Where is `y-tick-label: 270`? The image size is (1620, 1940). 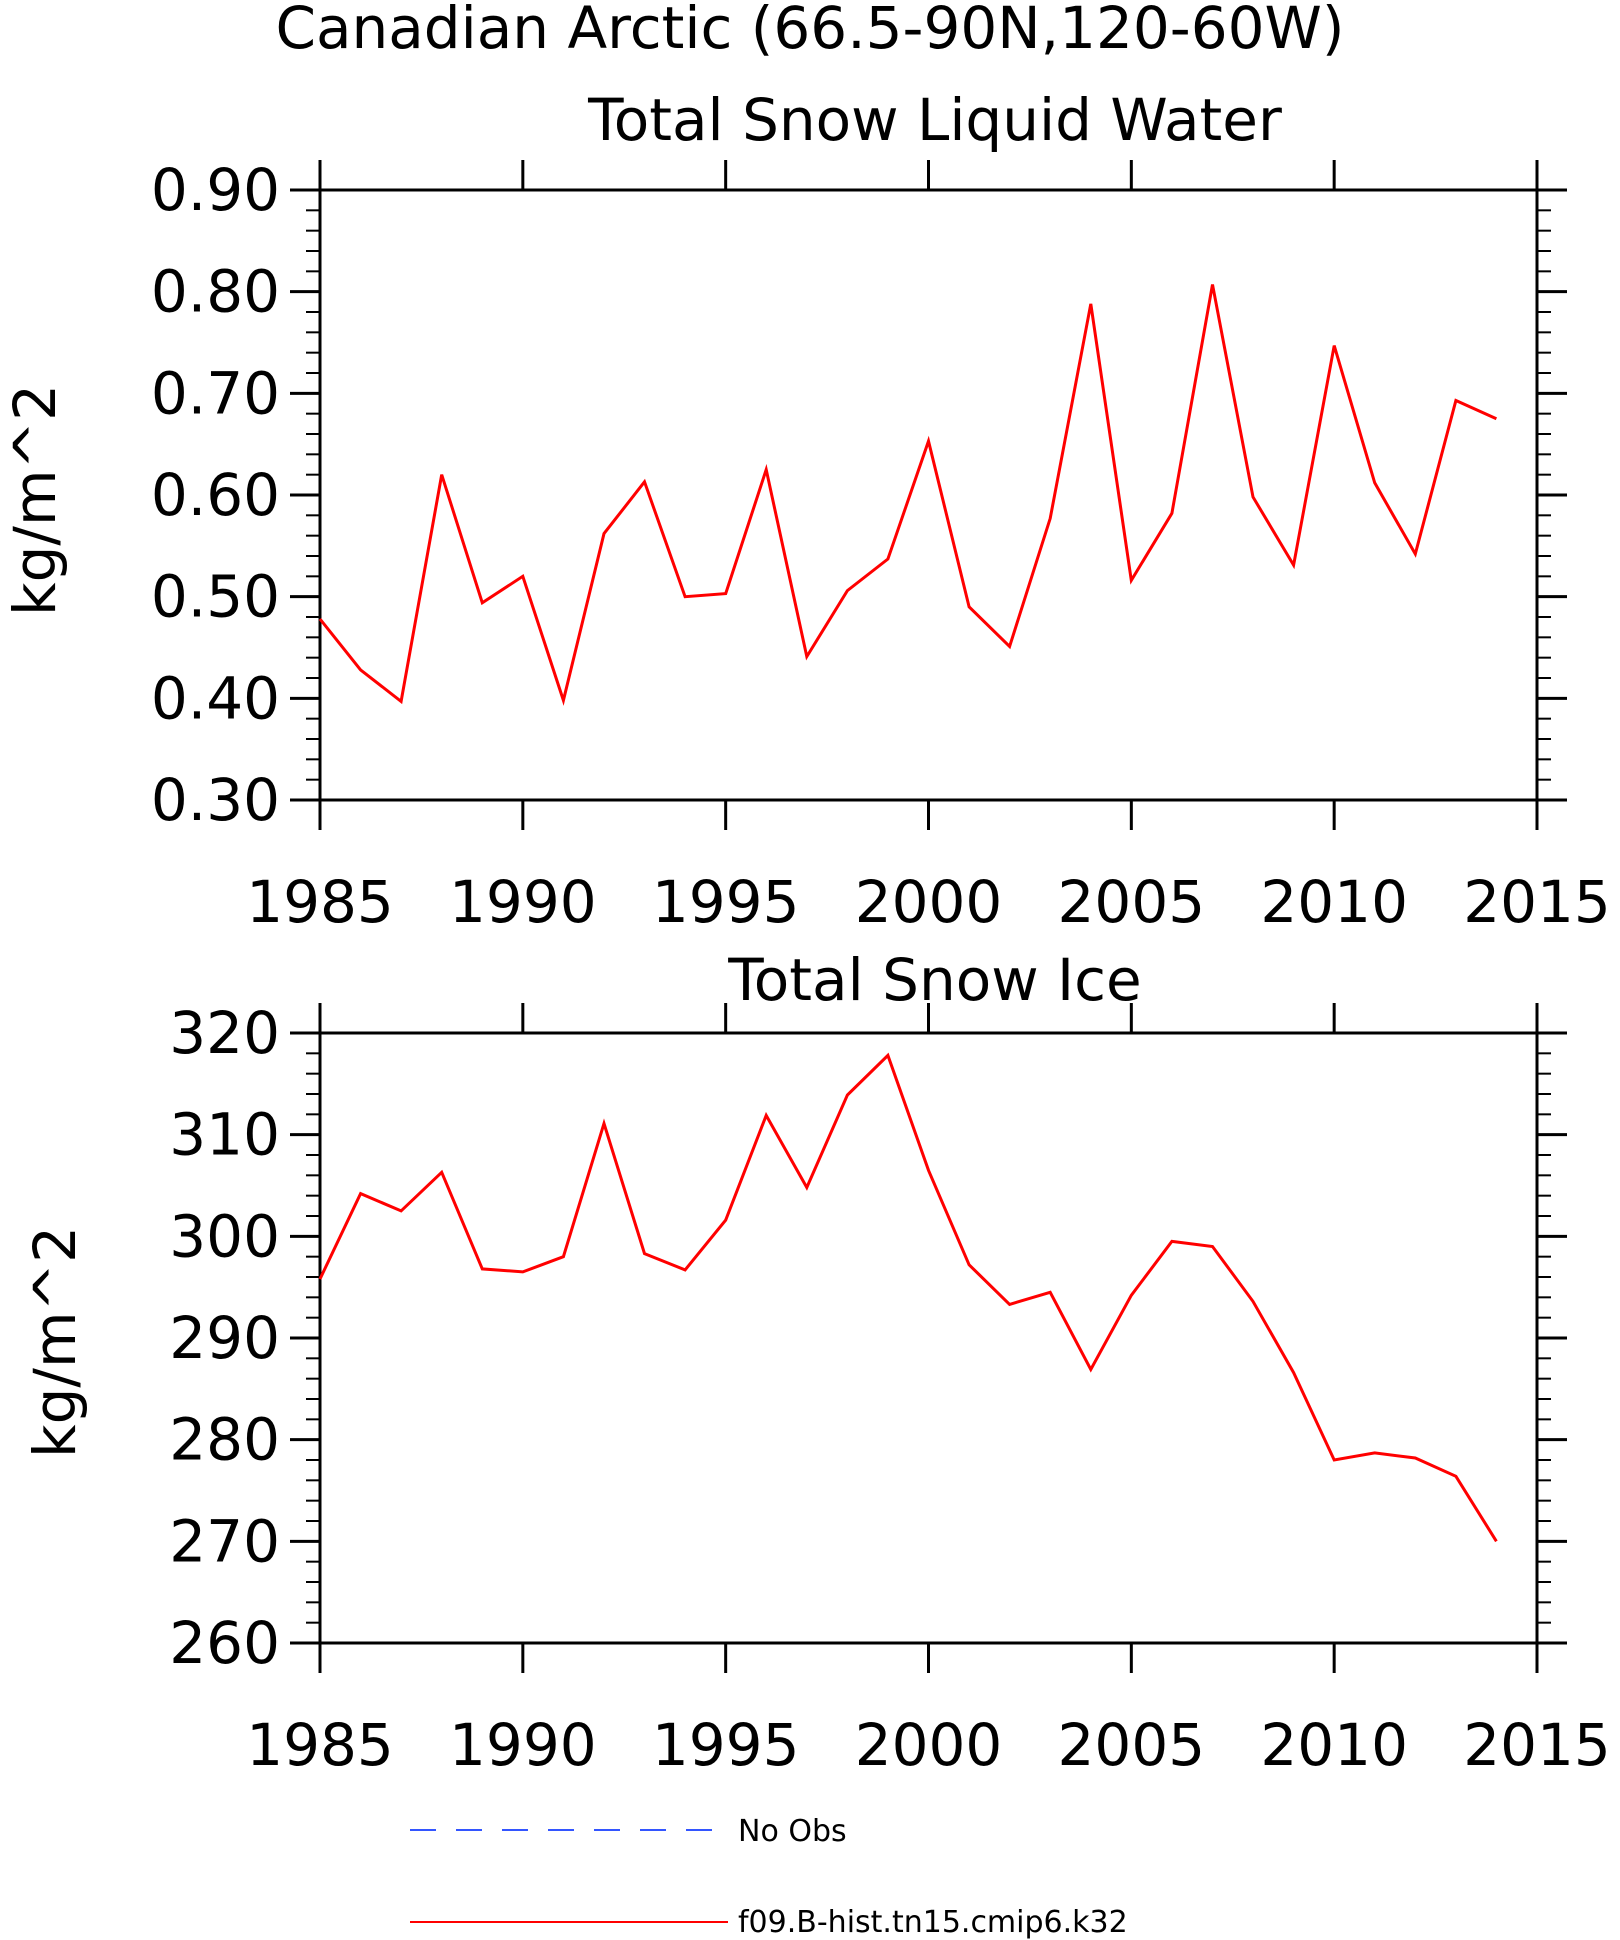
y-tick-label: 270 is located at coordinates (224, 1541).